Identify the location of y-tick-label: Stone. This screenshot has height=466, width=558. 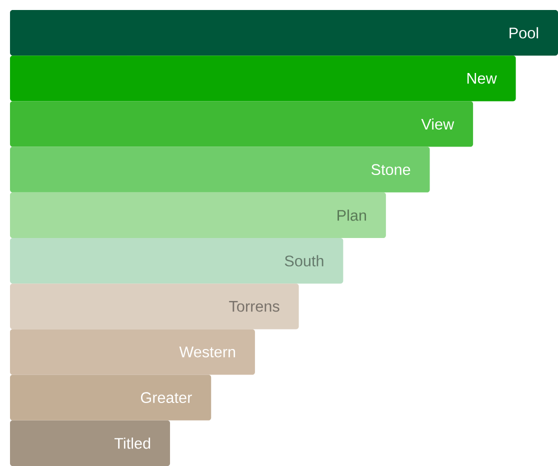
(390, 170).